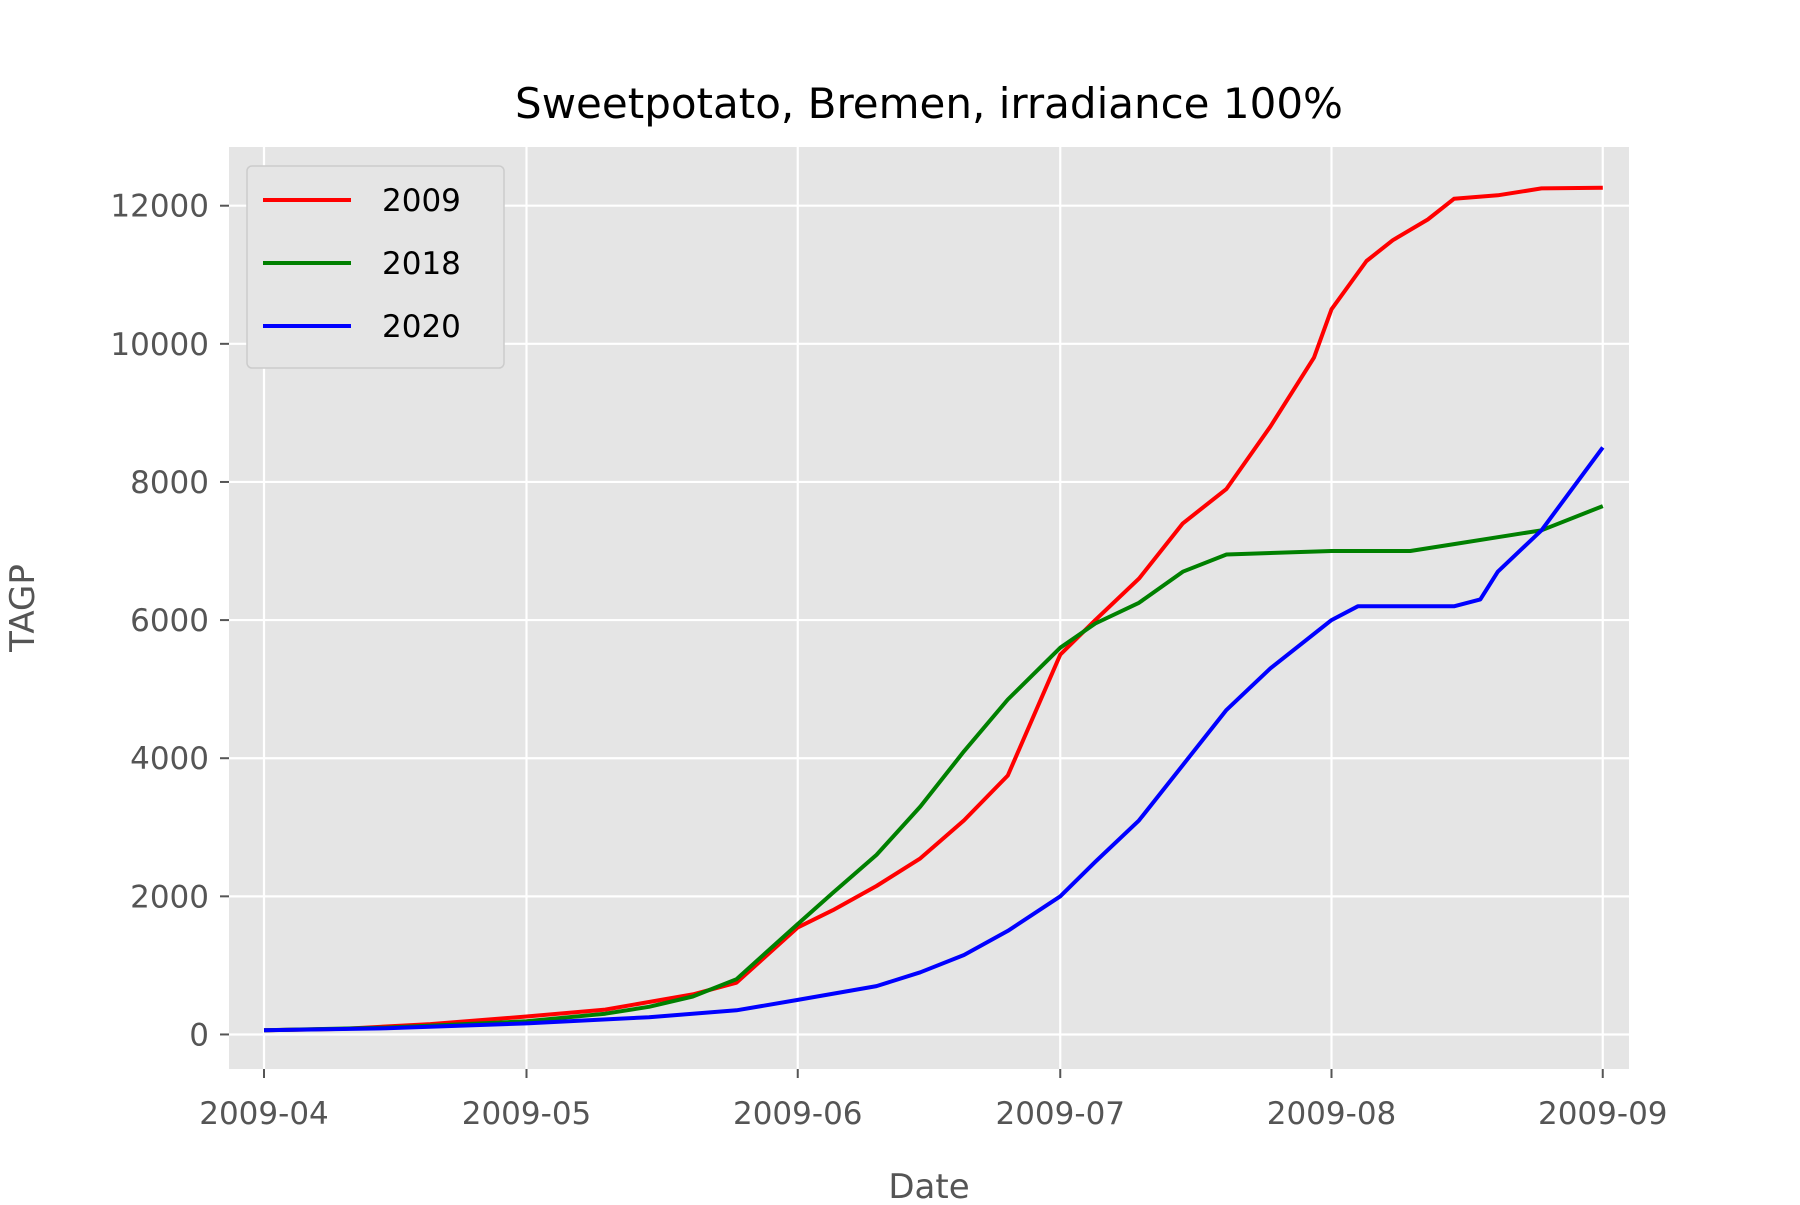  I want to click on y-tick-label: 0, so click(199, 1035).